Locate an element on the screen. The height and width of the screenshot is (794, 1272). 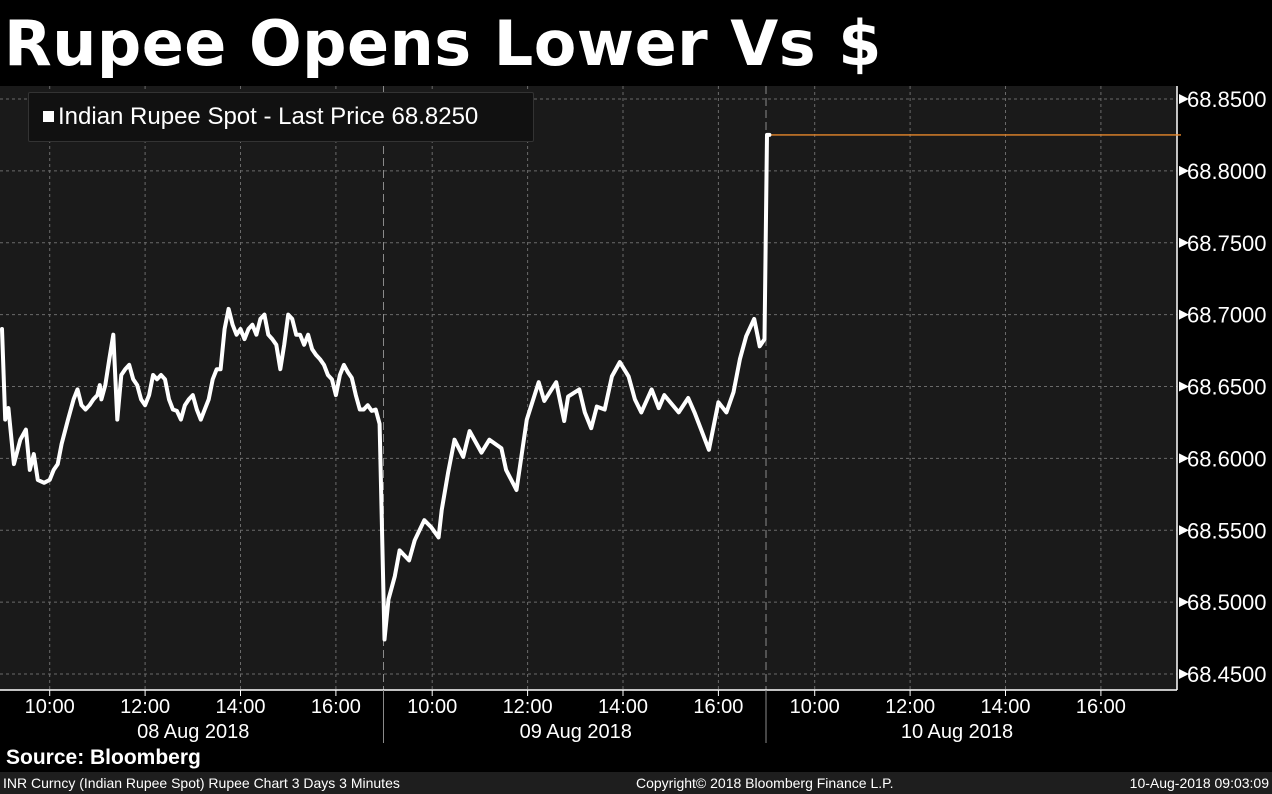
footer-timestamp: 10-Aug-2018 09:03:09 is located at coordinates (1199, 783).